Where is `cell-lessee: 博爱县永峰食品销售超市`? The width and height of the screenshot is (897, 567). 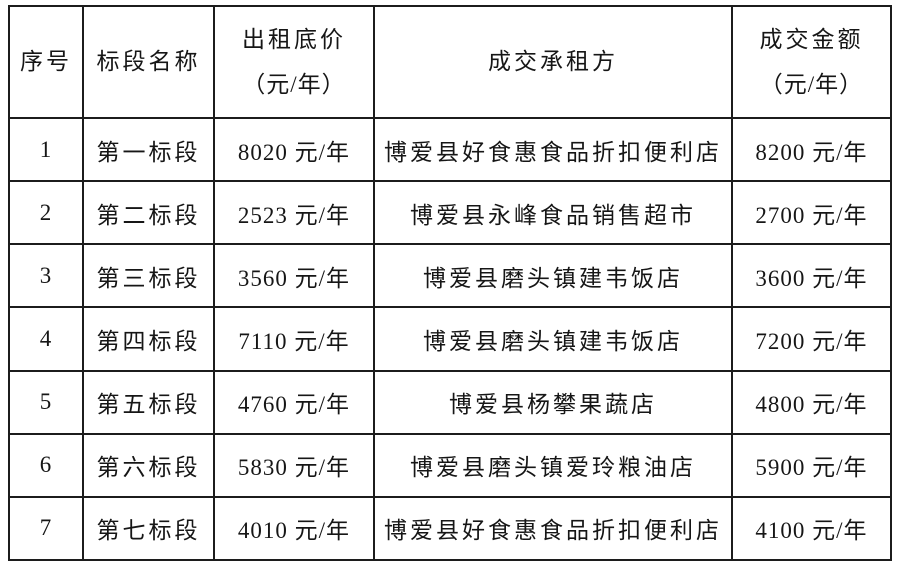
cell-lessee: 博爱县永峰食品销售超市 is located at coordinates (553, 213).